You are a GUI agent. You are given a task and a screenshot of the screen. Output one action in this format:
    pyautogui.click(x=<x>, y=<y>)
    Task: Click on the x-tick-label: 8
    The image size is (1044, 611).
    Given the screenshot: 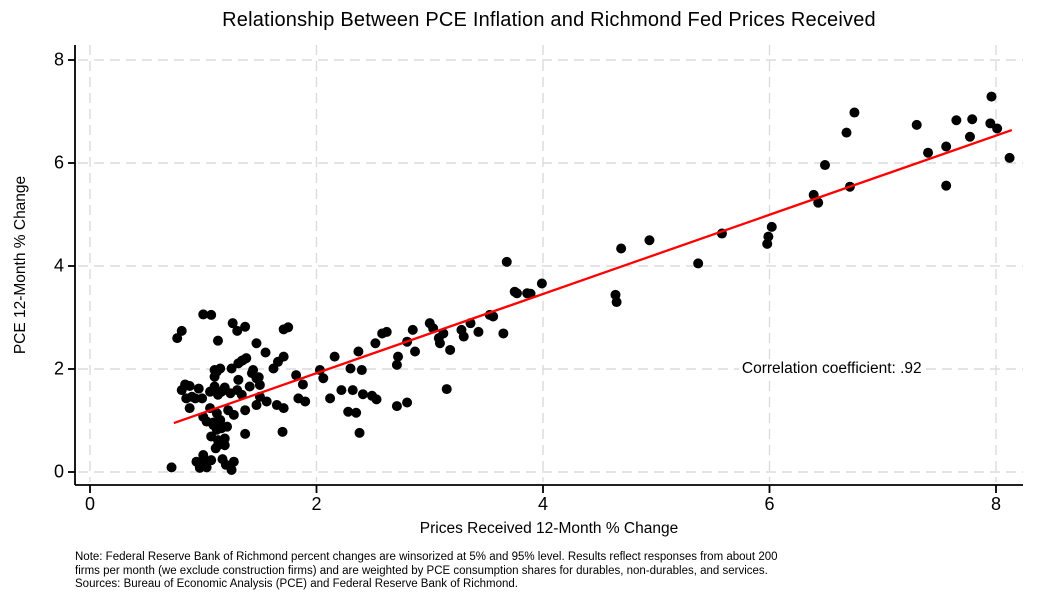 What is the action you would take?
    pyautogui.click(x=996, y=504)
    